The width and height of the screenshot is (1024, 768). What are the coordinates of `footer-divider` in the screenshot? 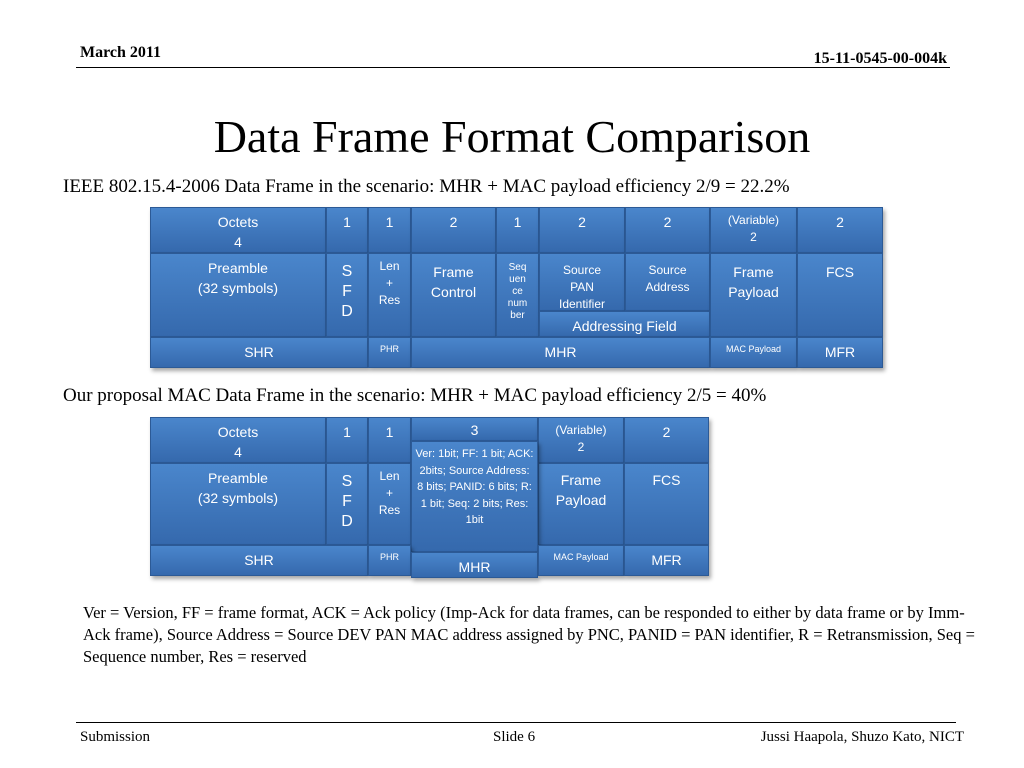 It's located at (516, 722).